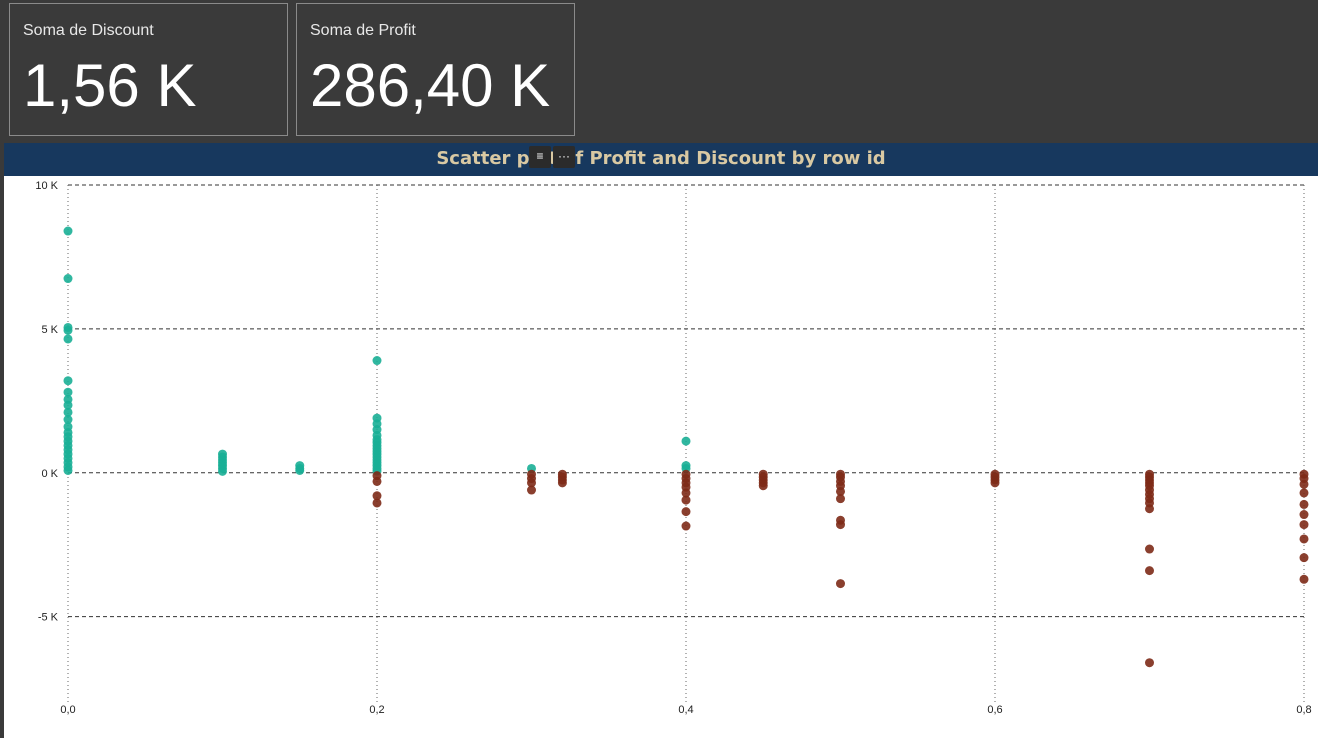 The width and height of the screenshot is (1318, 738). What do you see at coordinates (67, 710) in the screenshot?
I see `x-tick-label: 0,0` at bounding box center [67, 710].